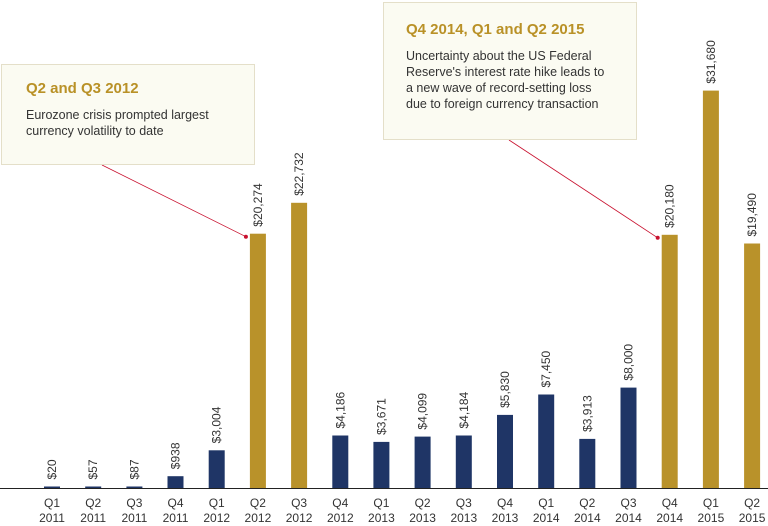 The width and height of the screenshot is (768, 526). I want to click on value-label: $938, so click(176, 455).